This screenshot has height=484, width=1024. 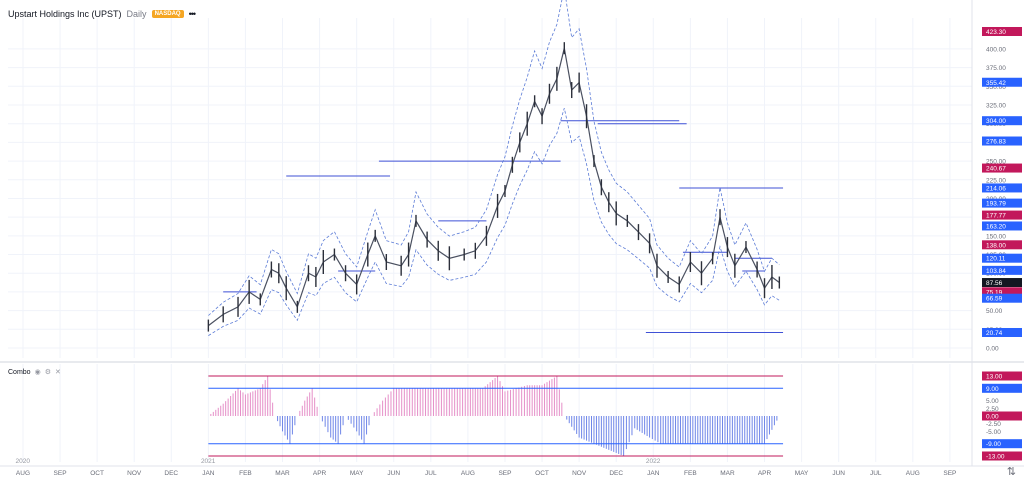 What do you see at coordinates (23, 461) in the screenshot?
I see `year-label: 2020` at bounding box center [23, 461].